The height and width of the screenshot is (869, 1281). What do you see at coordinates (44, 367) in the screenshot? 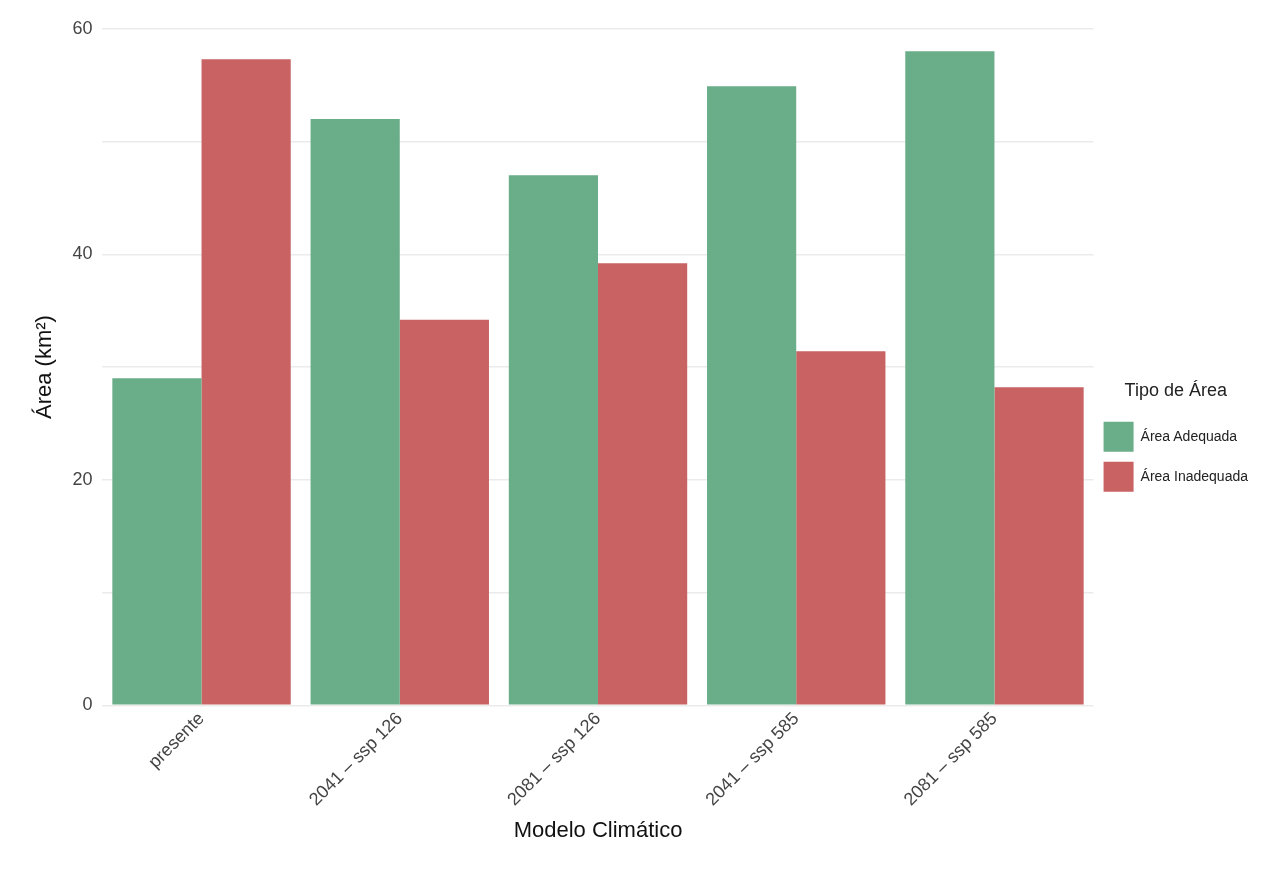
I see `y-axis-title: Área (km²)` at bounding box center [44, 367].